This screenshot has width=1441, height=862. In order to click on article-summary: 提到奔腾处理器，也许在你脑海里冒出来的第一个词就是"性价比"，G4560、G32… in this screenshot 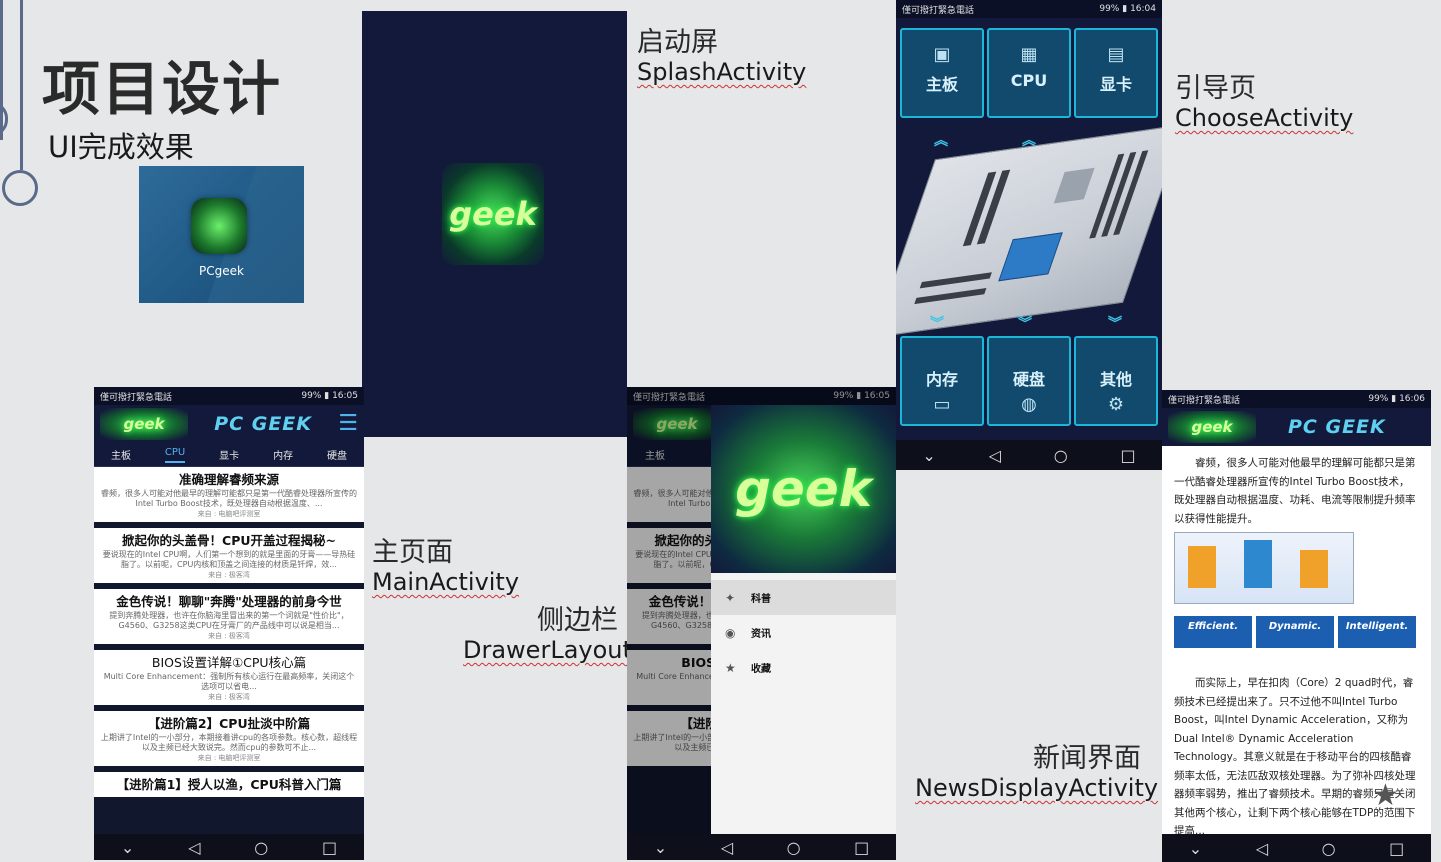, I will do `click(229, 620)`.